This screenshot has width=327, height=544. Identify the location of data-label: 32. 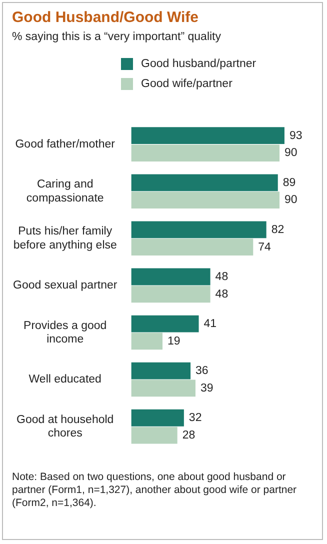
(195, 418).